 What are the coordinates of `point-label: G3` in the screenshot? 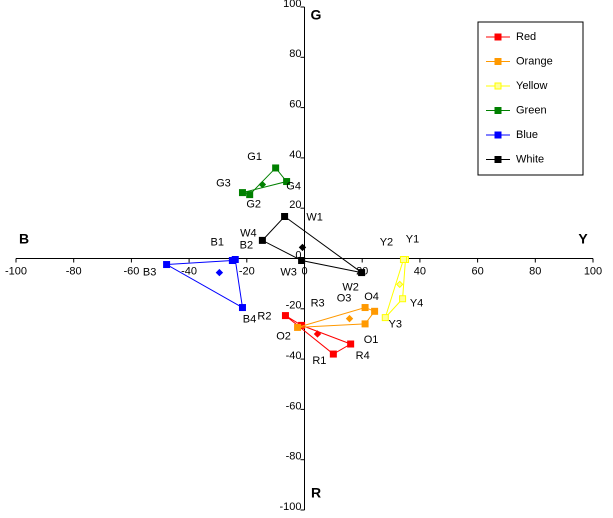 It's located at (223, 184).